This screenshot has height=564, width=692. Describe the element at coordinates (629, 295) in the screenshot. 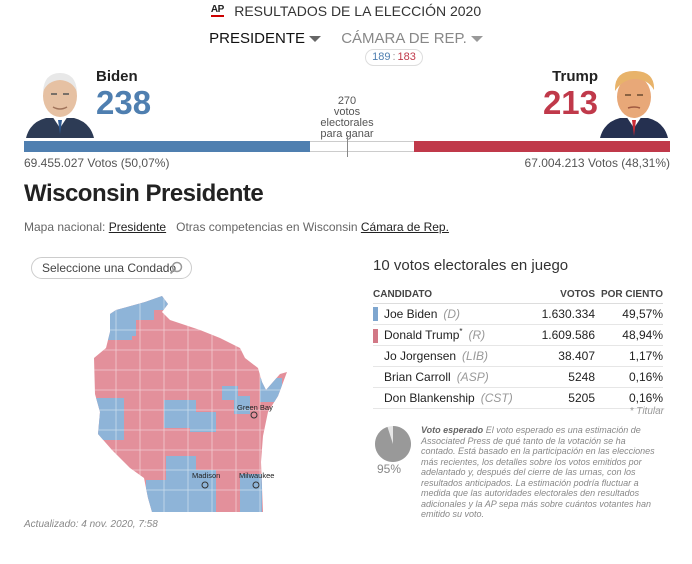

I see `col-percent: POR CIENTO` at that location.